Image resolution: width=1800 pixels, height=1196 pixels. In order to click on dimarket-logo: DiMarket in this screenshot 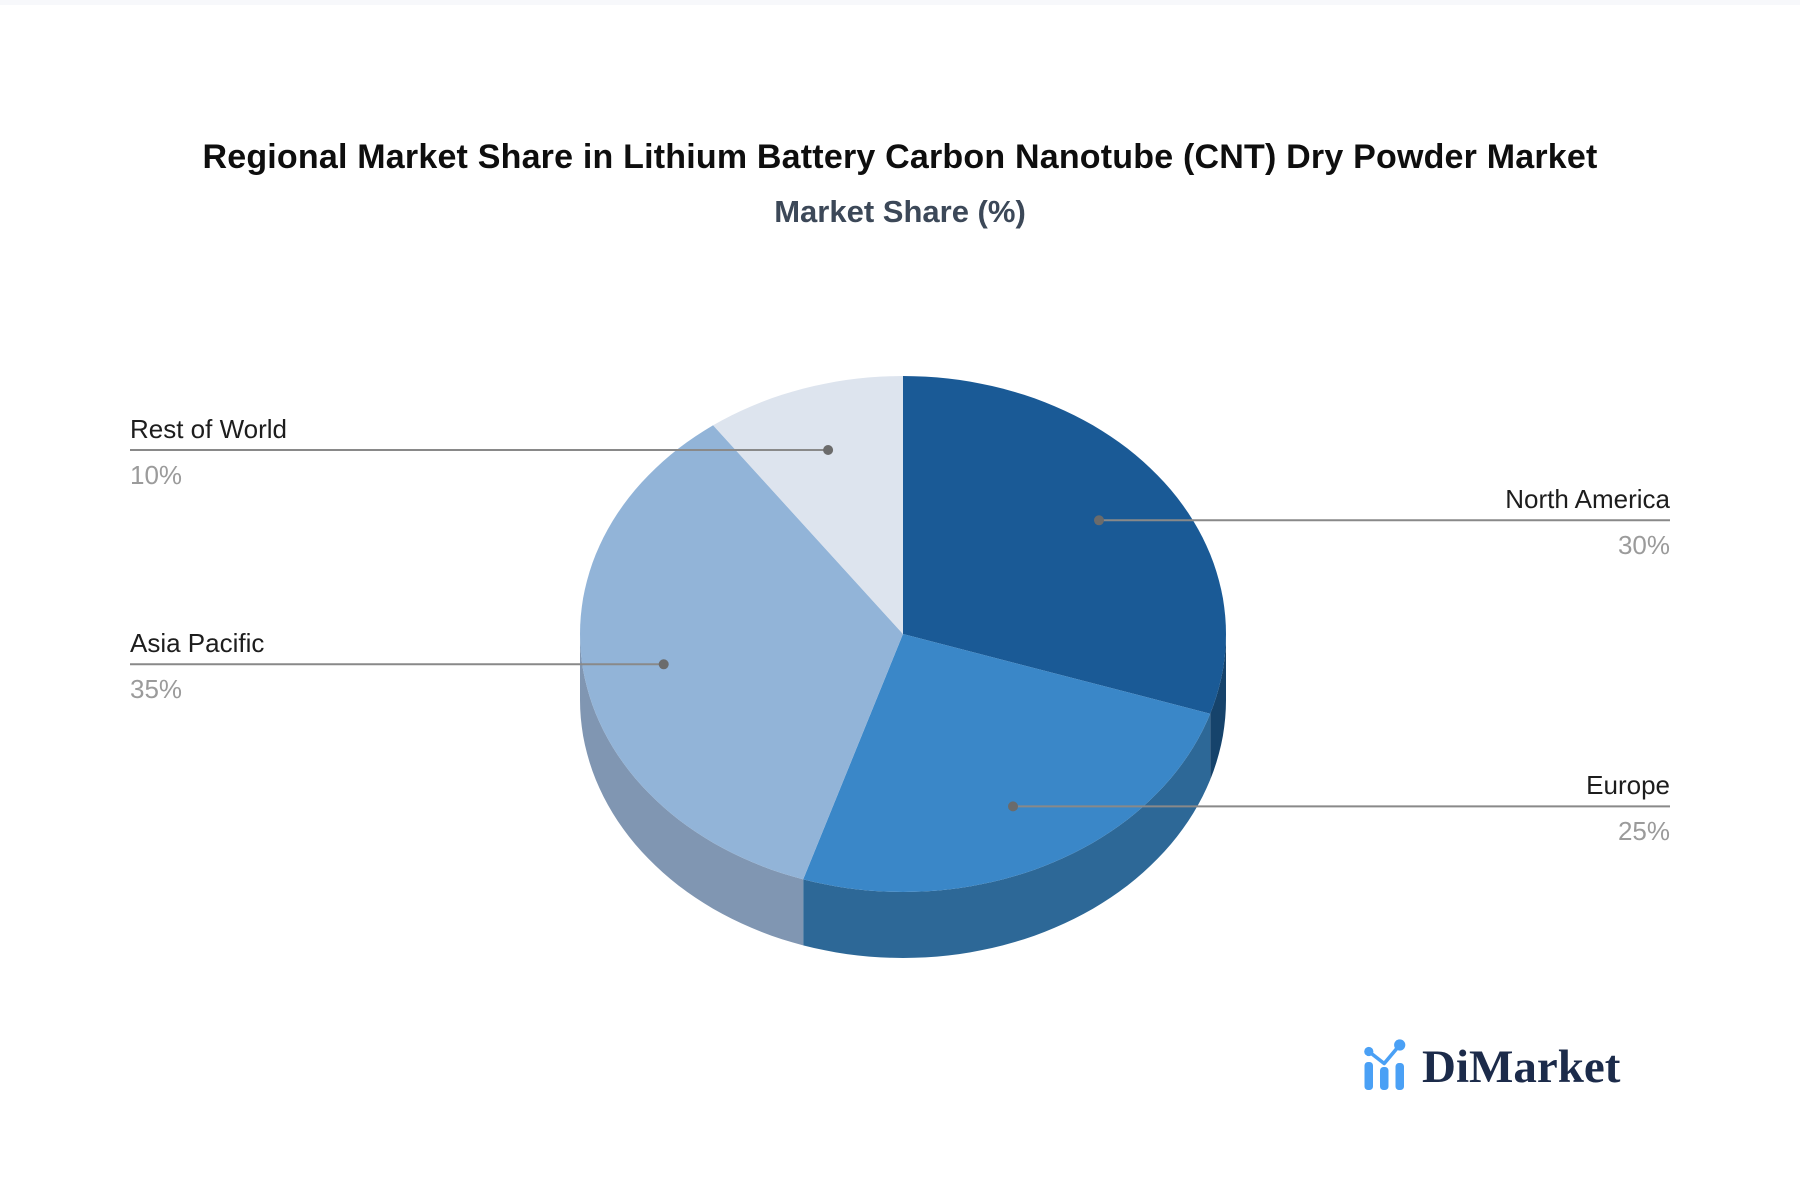, I will do `click(1492, 1063)`.